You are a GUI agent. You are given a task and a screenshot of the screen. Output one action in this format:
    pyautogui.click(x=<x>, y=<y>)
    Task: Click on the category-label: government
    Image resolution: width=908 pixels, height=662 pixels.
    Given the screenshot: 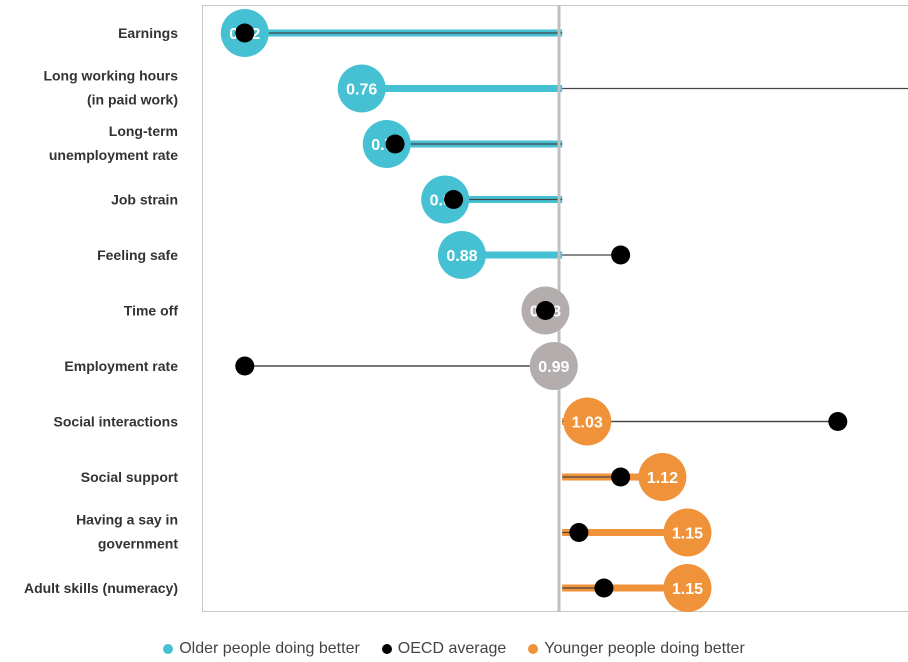 What is the action you would take?
    pyautogui.click(x=138, y=544)
    